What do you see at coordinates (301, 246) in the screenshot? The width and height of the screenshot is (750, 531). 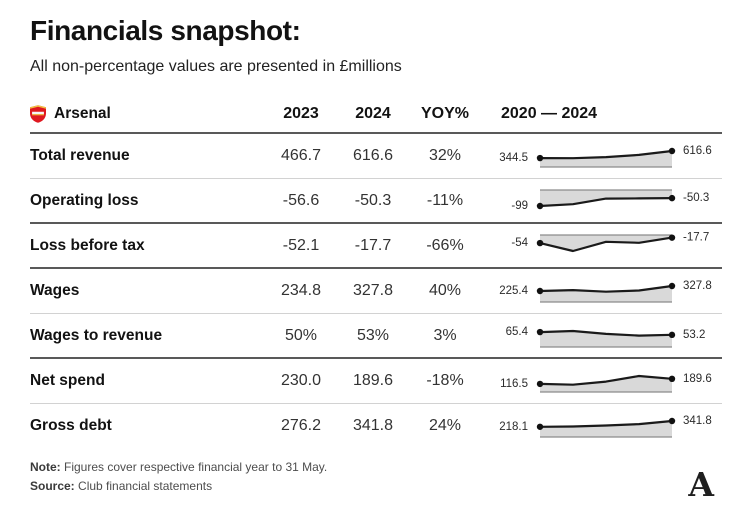 I see `value-2023: -52.1` at bounding box center [301, 246].